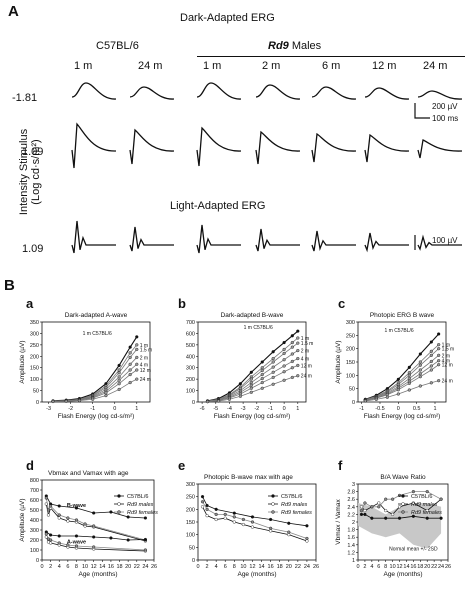 The width and height of the screenshot is (474, 604). What do you see at coordinates (406, 567) in the screenshot?
I see `x-tick-label: 14` at bounding box center [406, 567].